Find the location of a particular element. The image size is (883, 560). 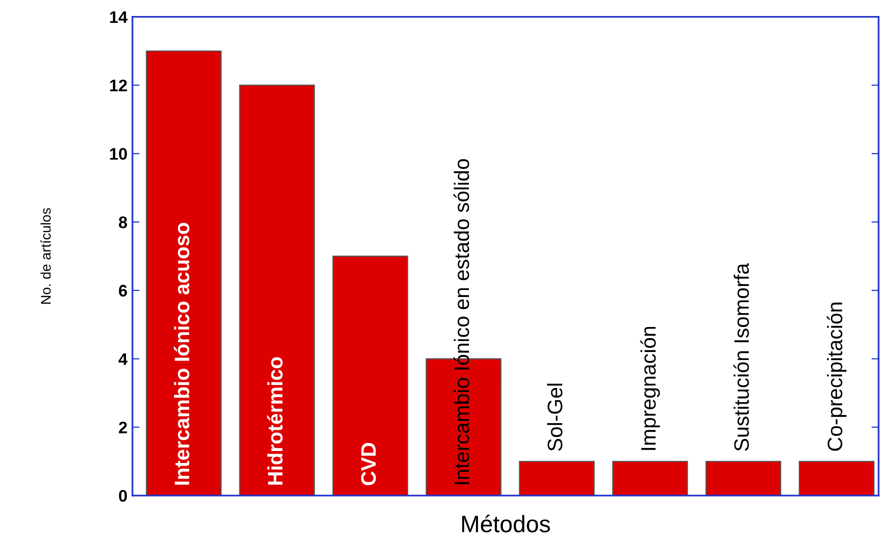

y-tick-label: 6 is located at coordinates (122, 290).